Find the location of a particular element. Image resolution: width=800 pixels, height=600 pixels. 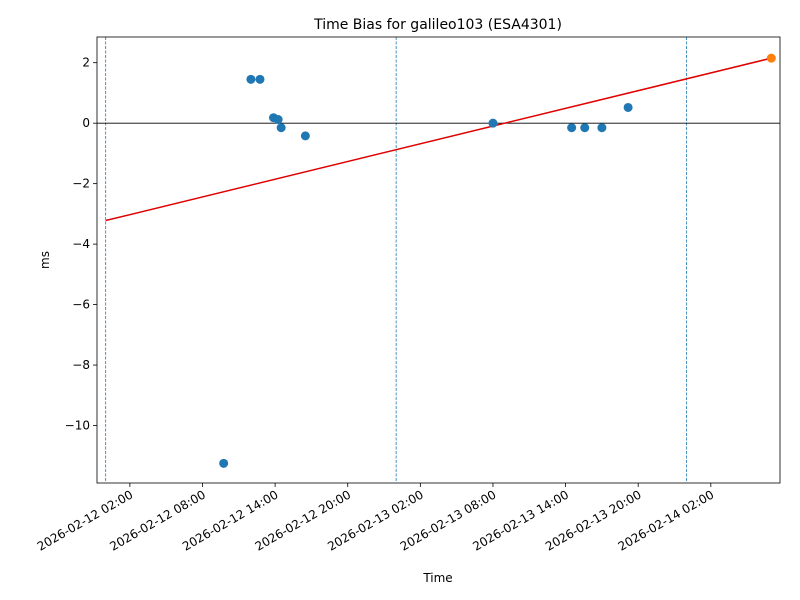

chart-title: Time Bias for galileo103 (ESA4301) is located at coordinates (437, 25).